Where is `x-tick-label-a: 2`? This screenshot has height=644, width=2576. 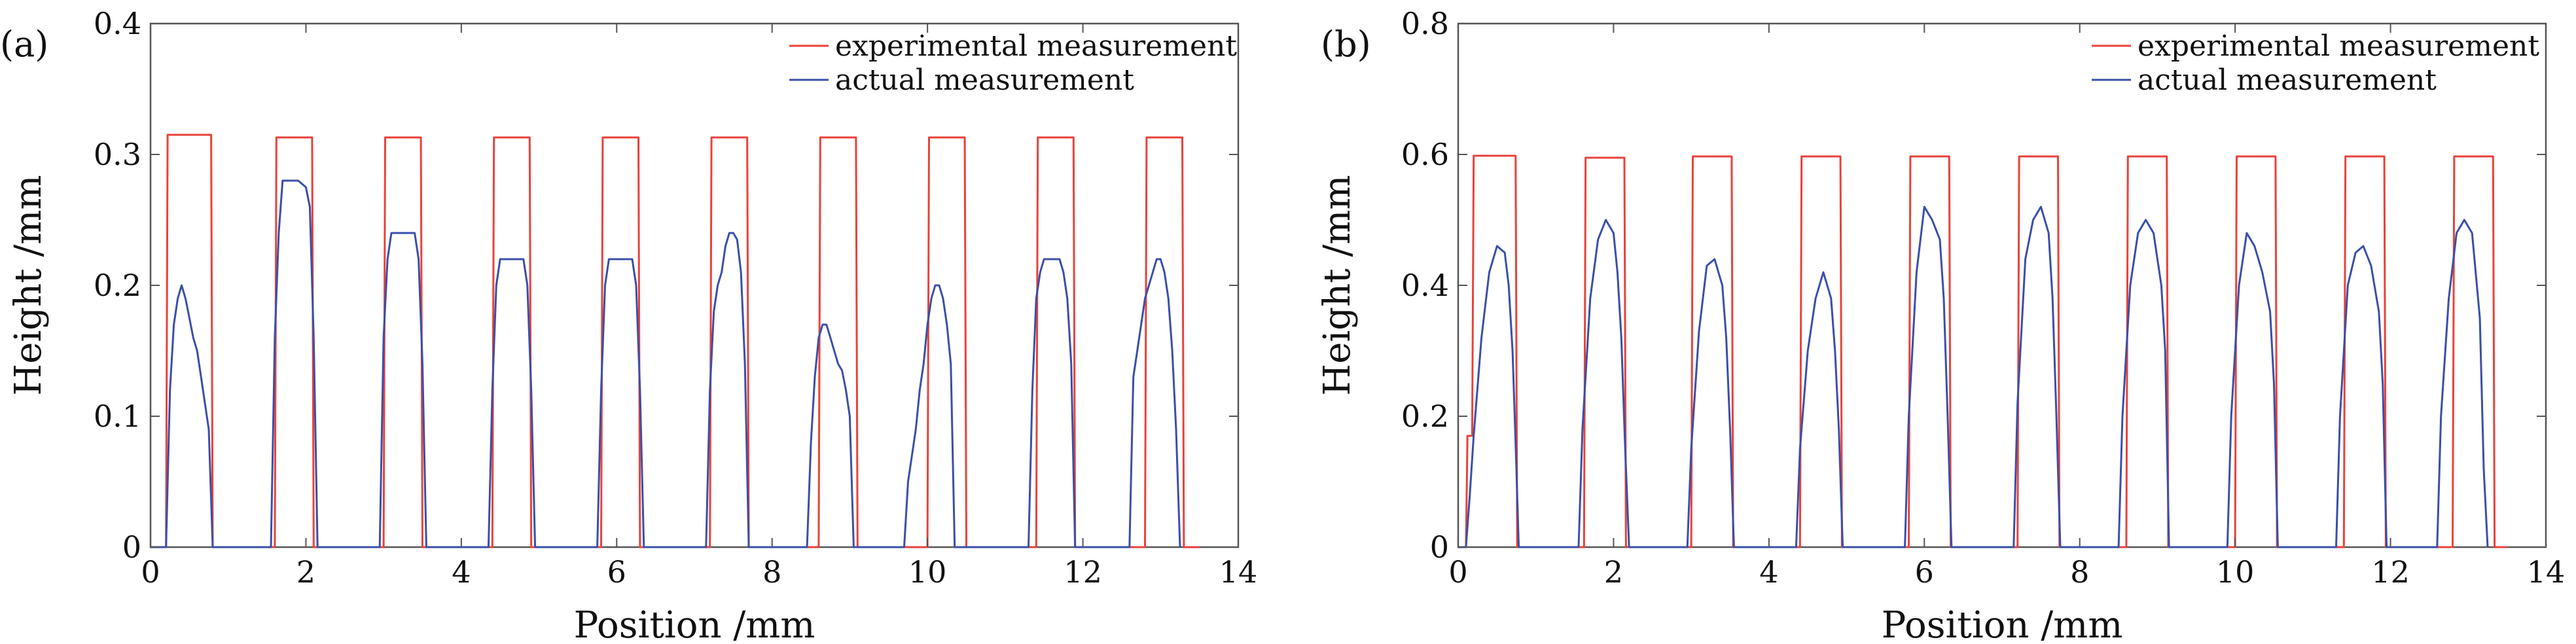 x-tick-label-a: 2 is located at coordinates (305, 572).